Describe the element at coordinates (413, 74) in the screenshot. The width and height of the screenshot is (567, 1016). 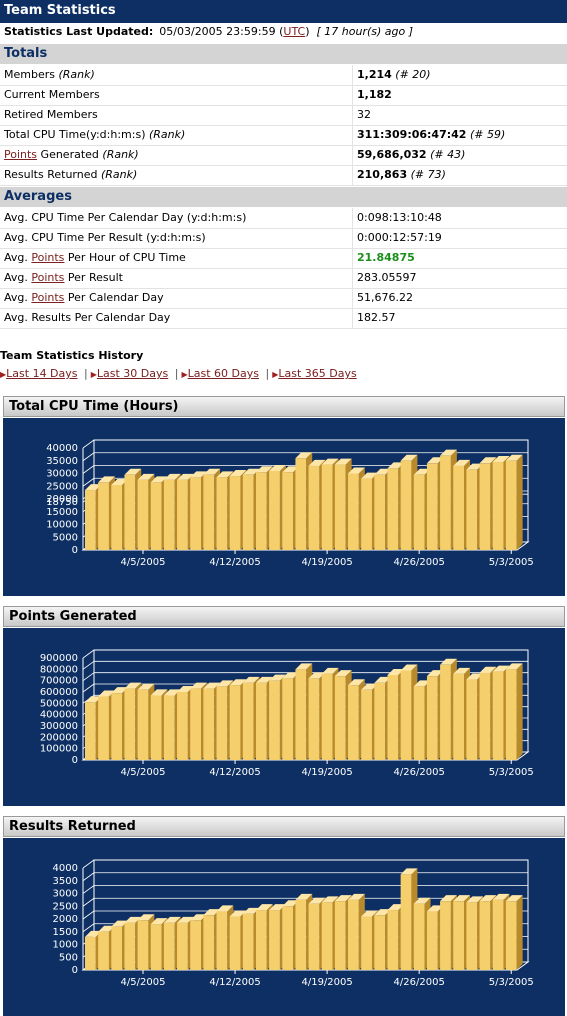
I see `stat-rank: (# 20)` at that location.